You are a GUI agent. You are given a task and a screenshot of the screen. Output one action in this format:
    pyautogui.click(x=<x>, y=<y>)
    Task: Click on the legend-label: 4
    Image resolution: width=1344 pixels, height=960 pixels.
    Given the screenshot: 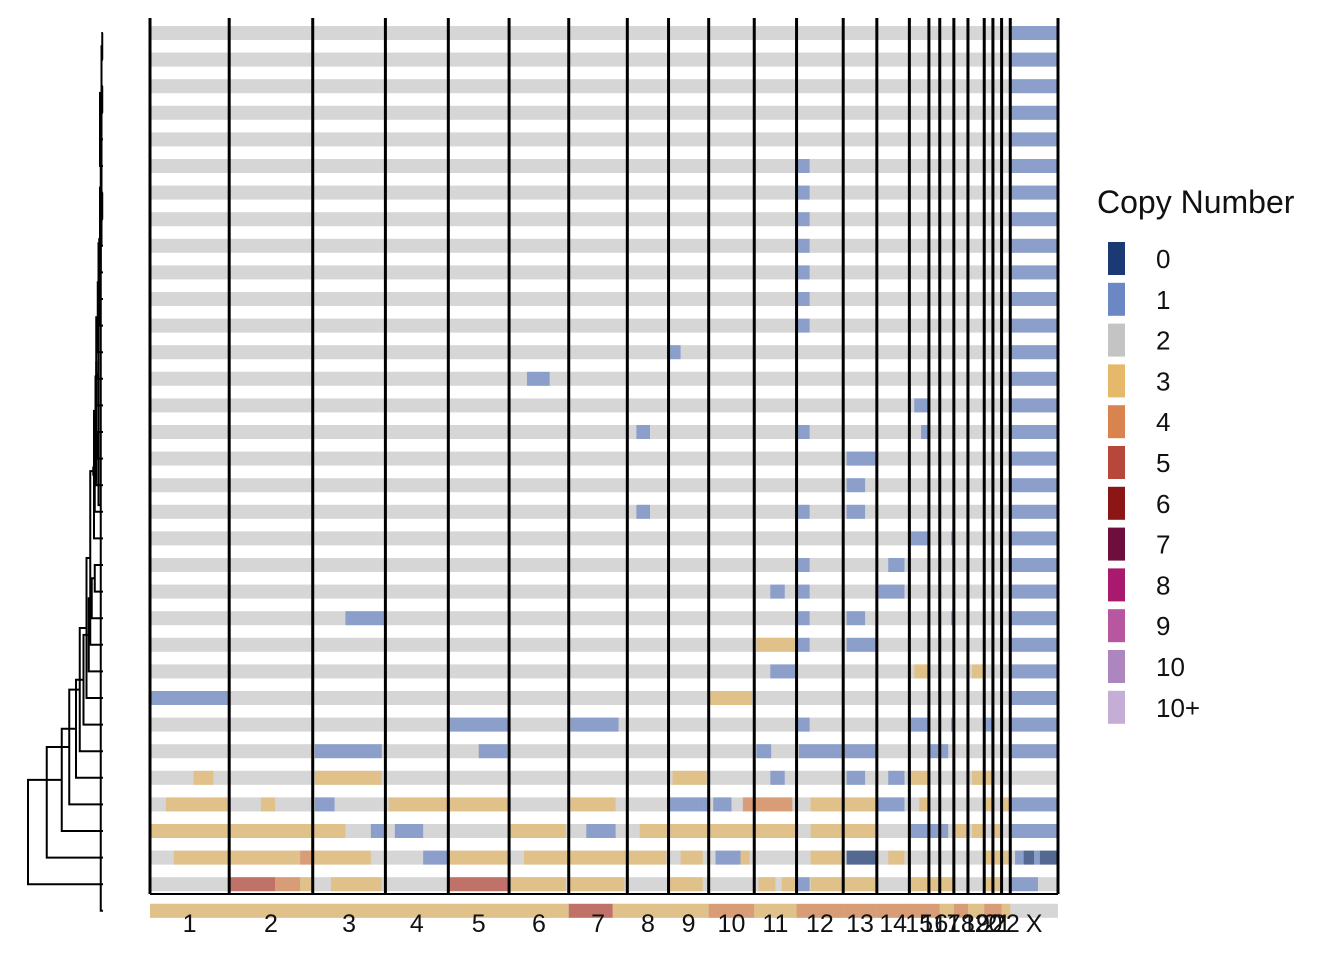 What is the action you would take?
    pyautogui.click(x=1163, y=422)
    